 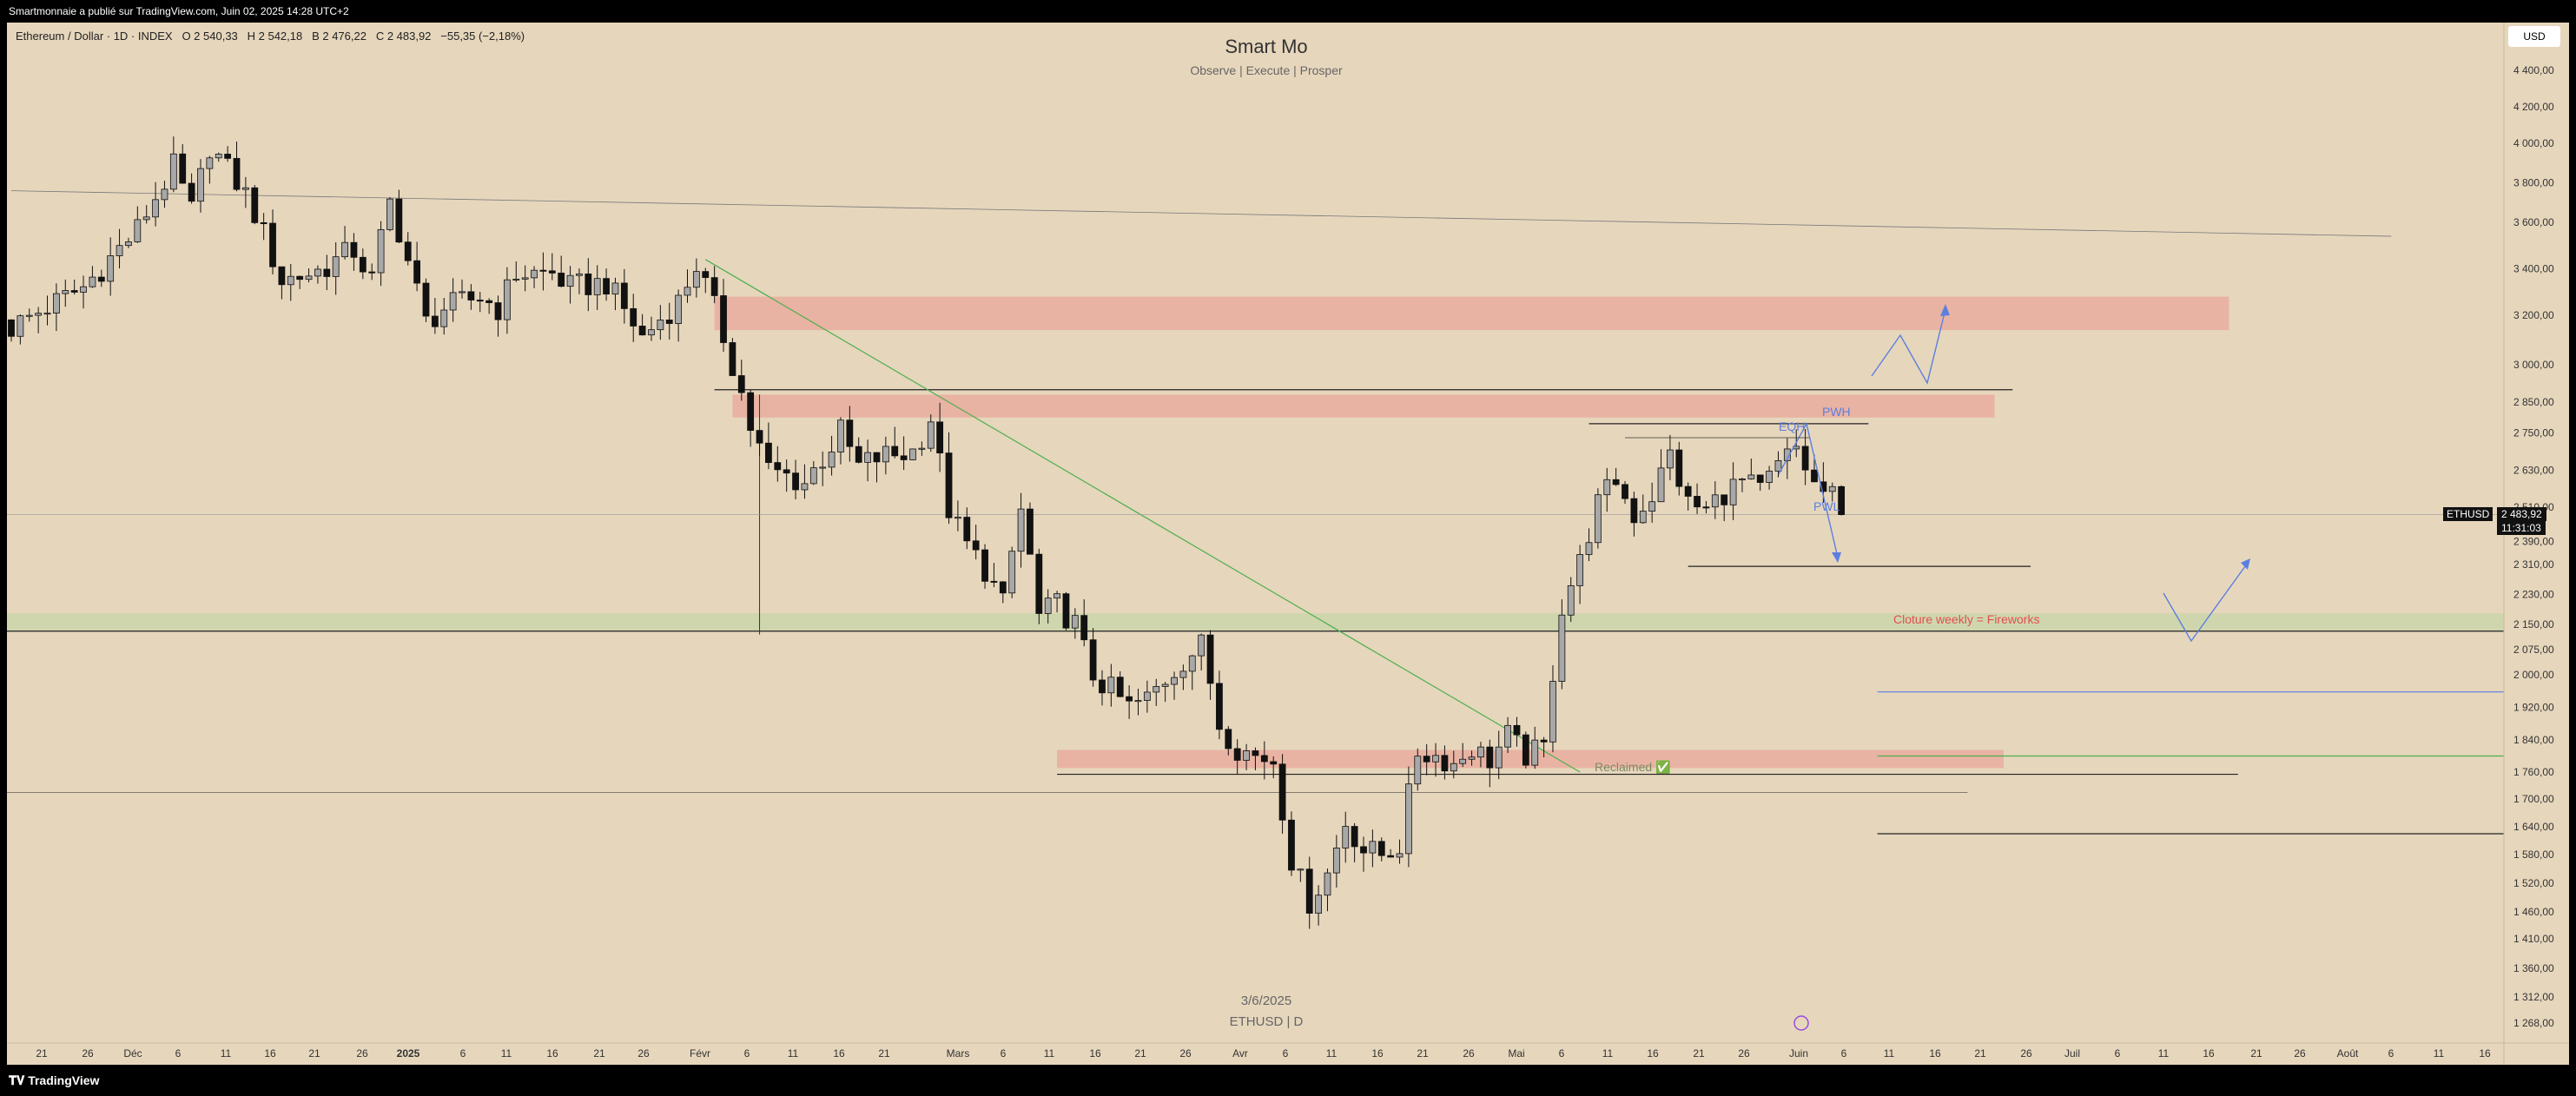 What do you see at coordinates (2533, 883) in the screenshot?
I see `y-tick-label: 1 520,00` at bounding box center [2533, 883].